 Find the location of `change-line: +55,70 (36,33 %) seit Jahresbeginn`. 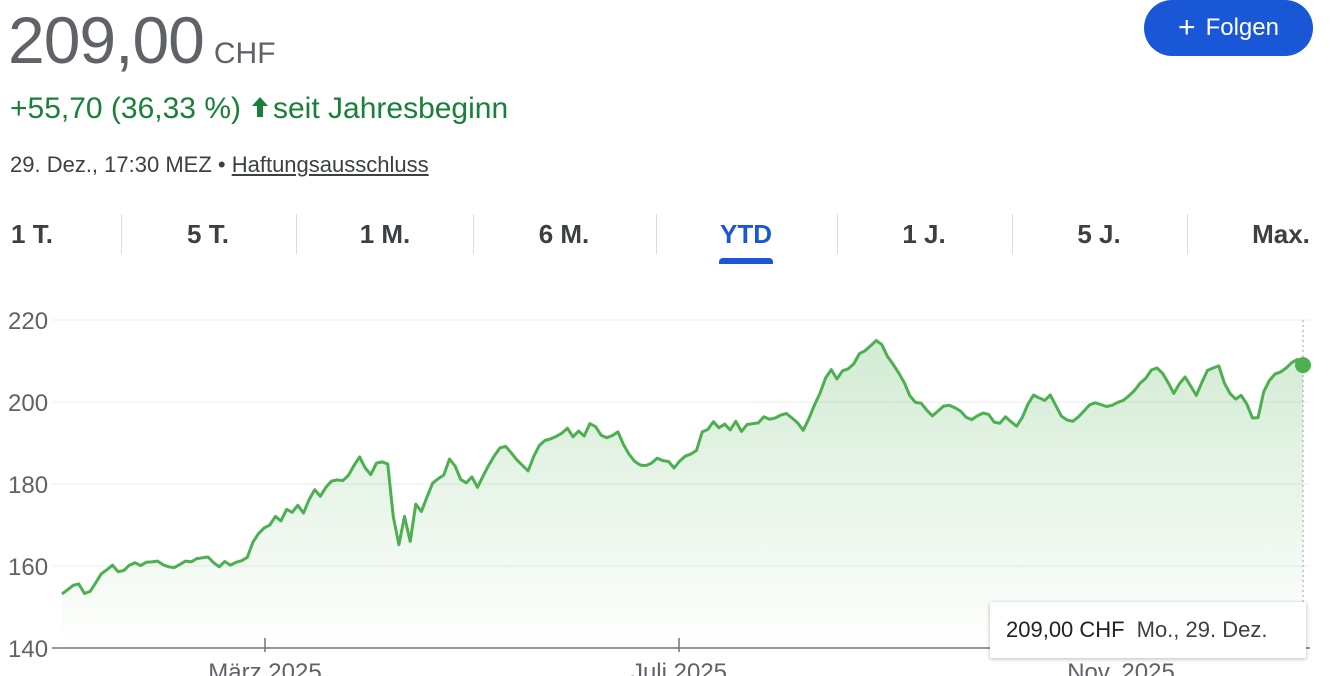

change-line: +55,70 (36,33 %) seit Jahresbeginn is located at coordinates (259, 109).